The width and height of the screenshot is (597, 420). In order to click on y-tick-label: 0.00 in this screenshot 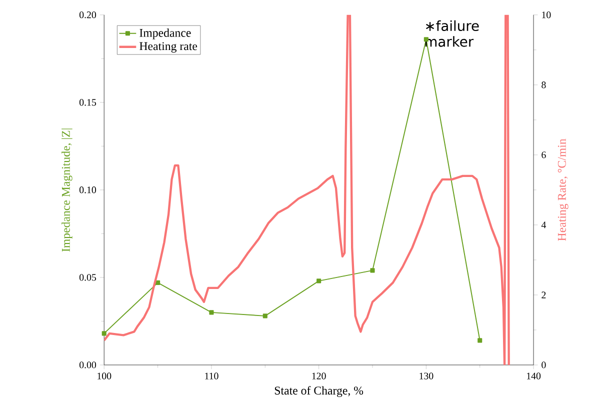, I will do `click(87, 365)`.